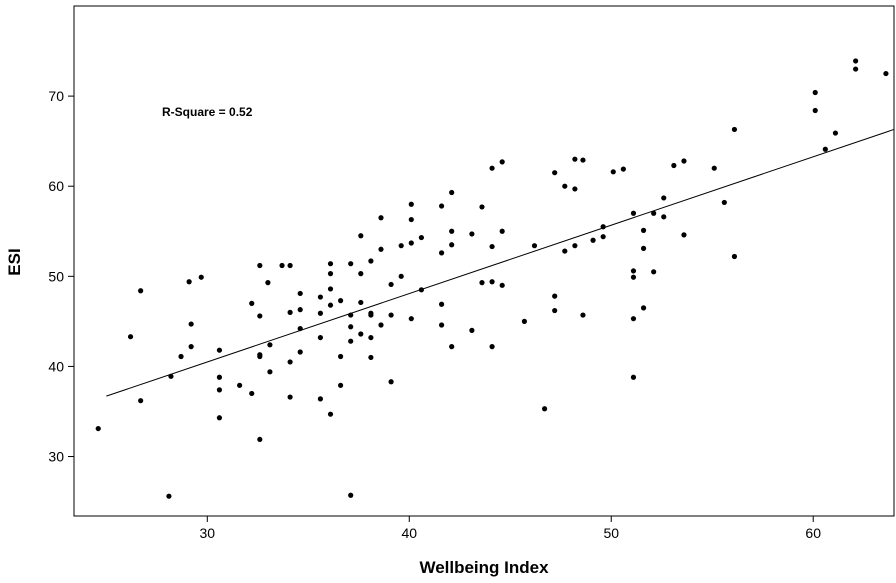  What do you see at coordinates (611, 533) in the screenshot?
I see `x-tick-label: 50` at bounding box center [611, 533].